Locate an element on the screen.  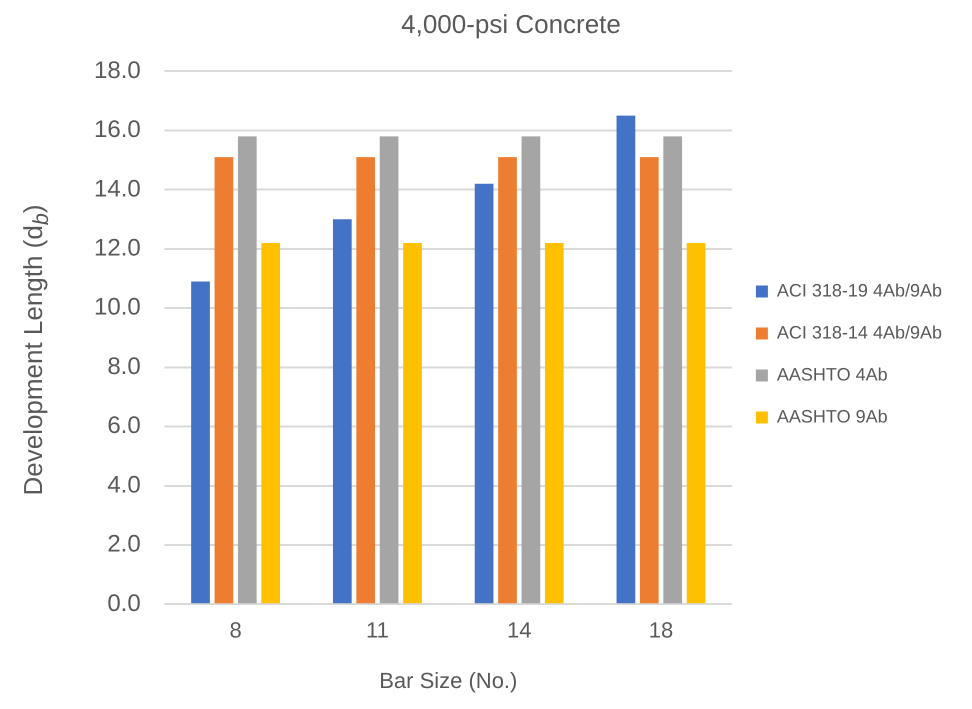
y-tick-label: 18.0 is located at coordinates (117, 70).